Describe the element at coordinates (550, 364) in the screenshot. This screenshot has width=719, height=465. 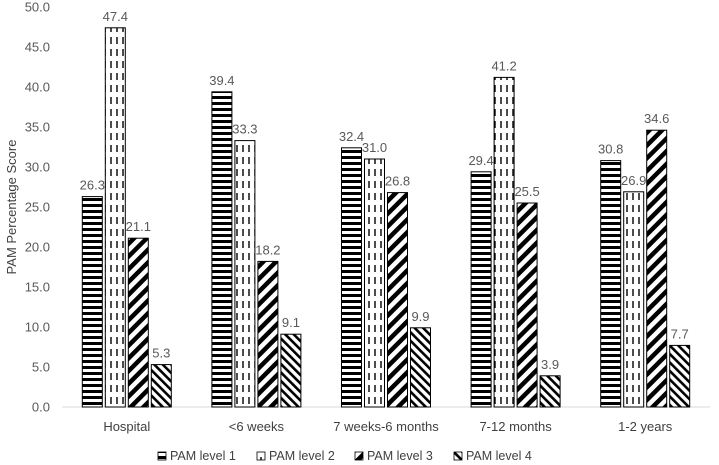
I see `data-label: 3.9` at that location.